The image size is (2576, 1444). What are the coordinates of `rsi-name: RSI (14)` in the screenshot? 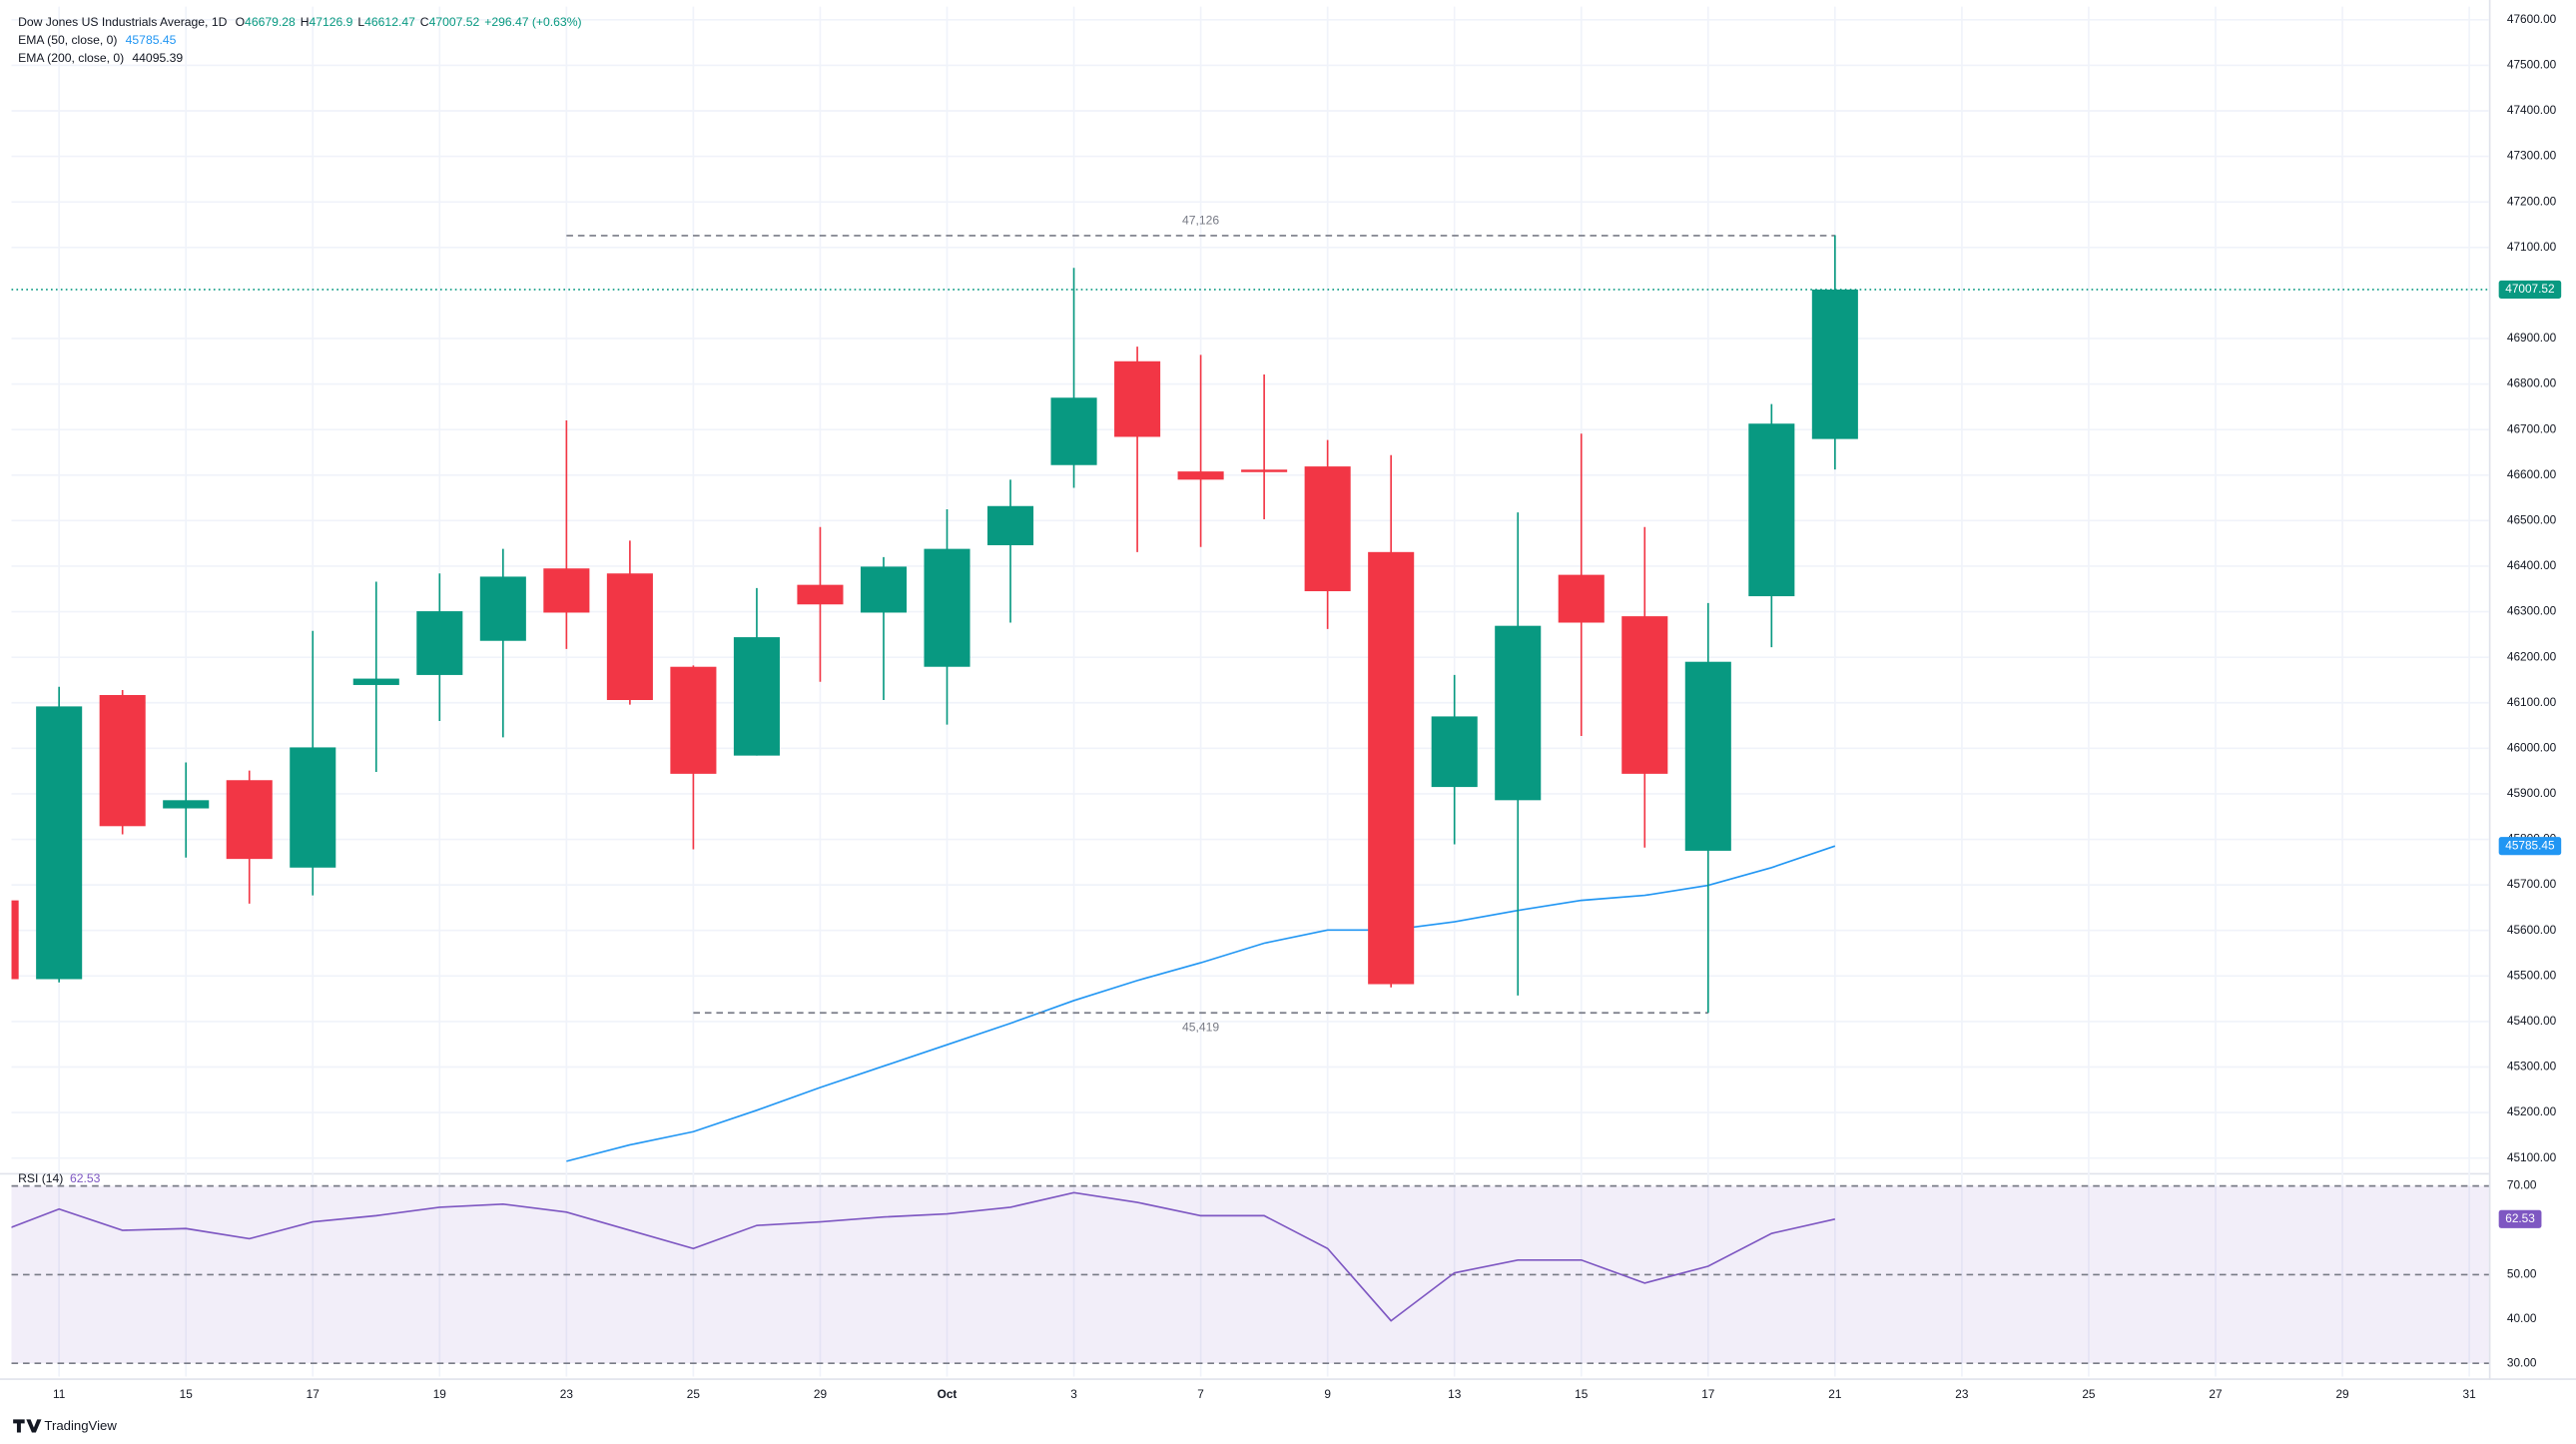 It's located at (40, 1178).